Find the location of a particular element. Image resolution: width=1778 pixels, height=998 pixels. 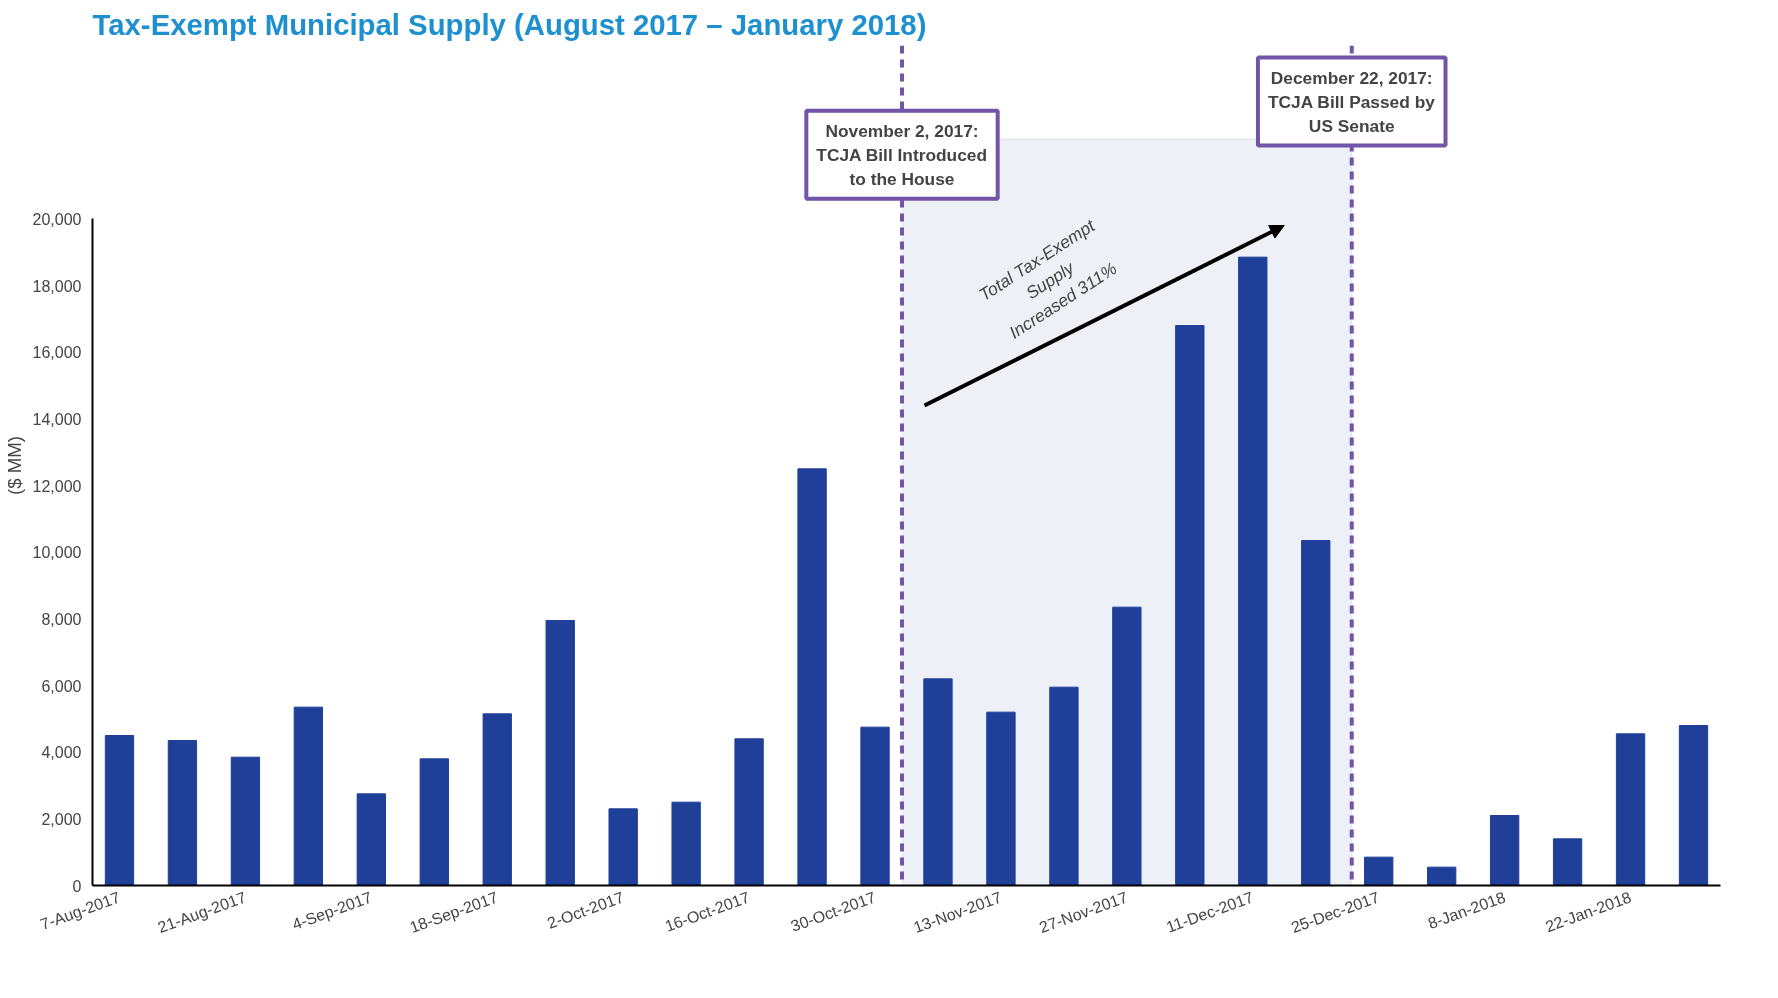

y-tick-label: 18,000 is located at coordinates (57, 286).